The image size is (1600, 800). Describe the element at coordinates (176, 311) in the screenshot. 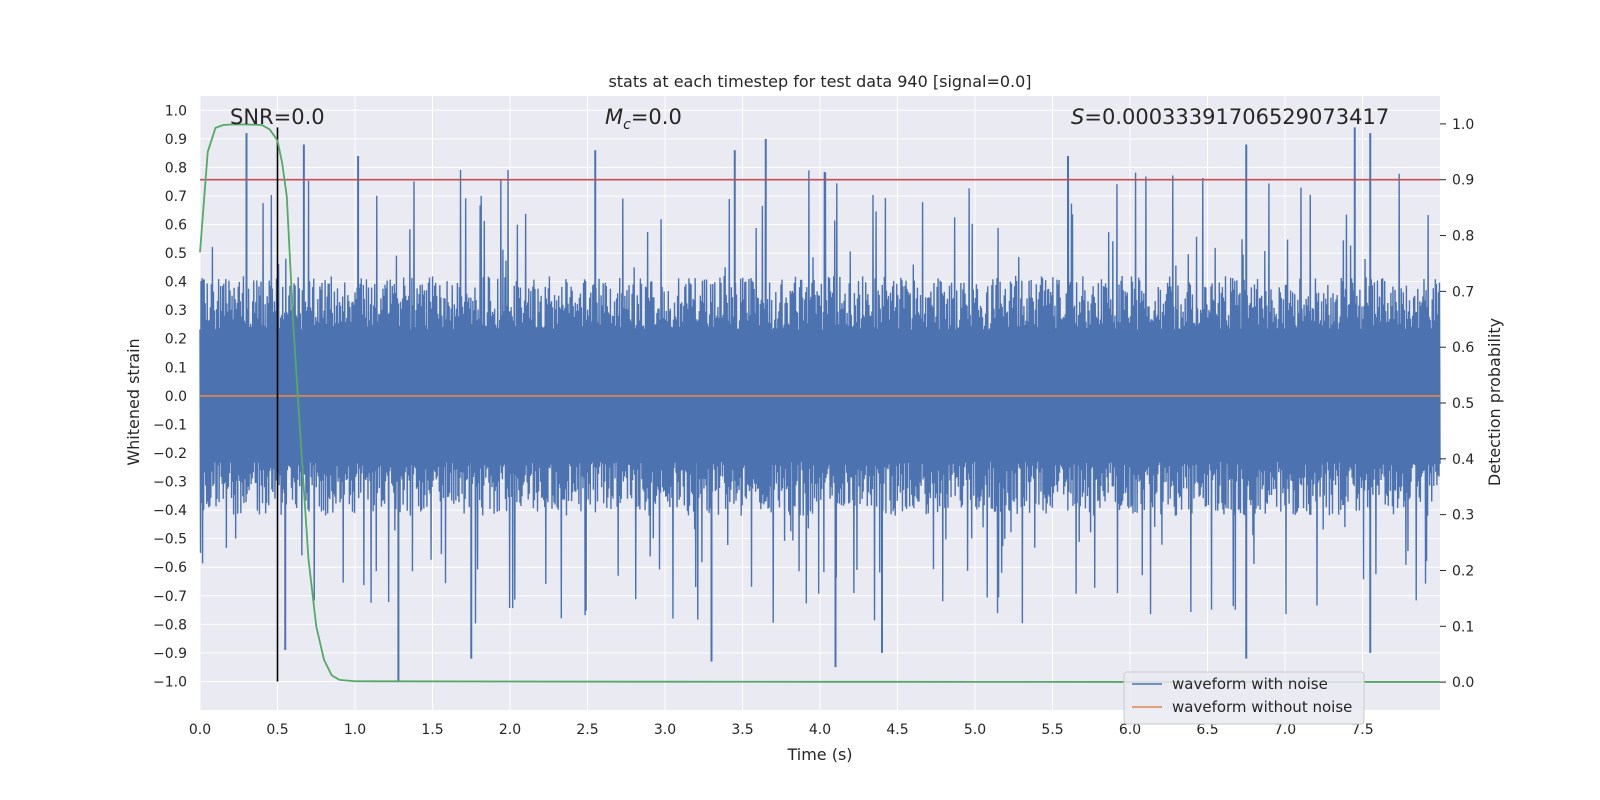

I see `y-tick-label: 0.3` at that location.